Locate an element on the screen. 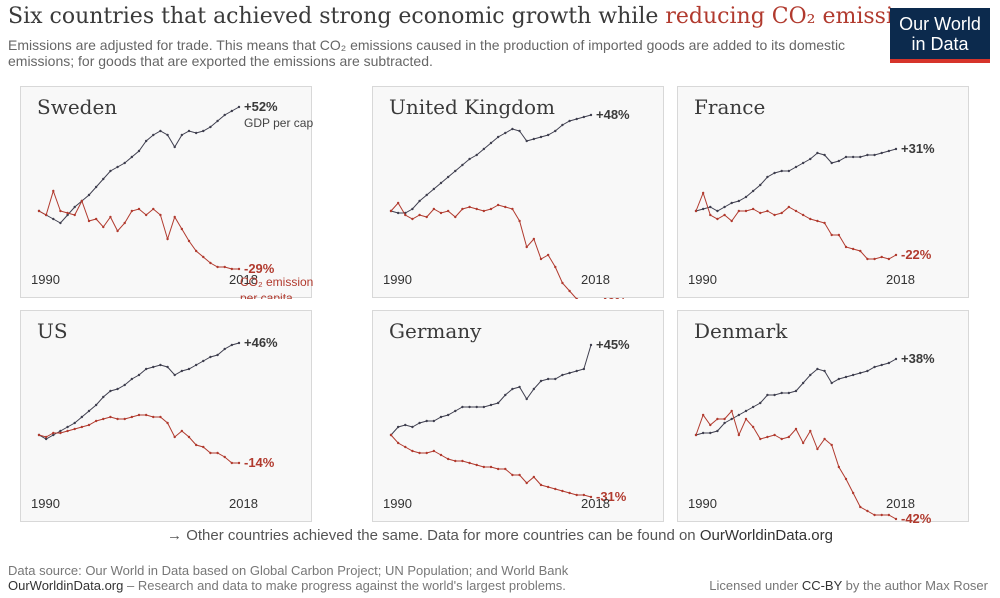  country-name: United Kingdom is located at coordinates (472, 107).